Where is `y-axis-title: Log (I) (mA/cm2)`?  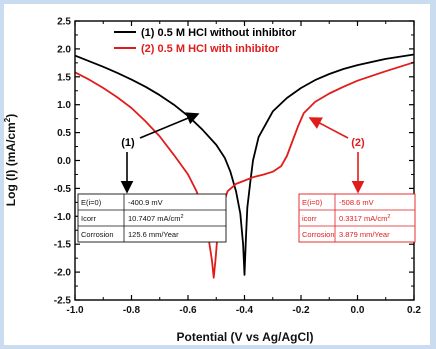 y-axis-title: Log (I) (mA/cm2) is located at coordinates (10, 160).